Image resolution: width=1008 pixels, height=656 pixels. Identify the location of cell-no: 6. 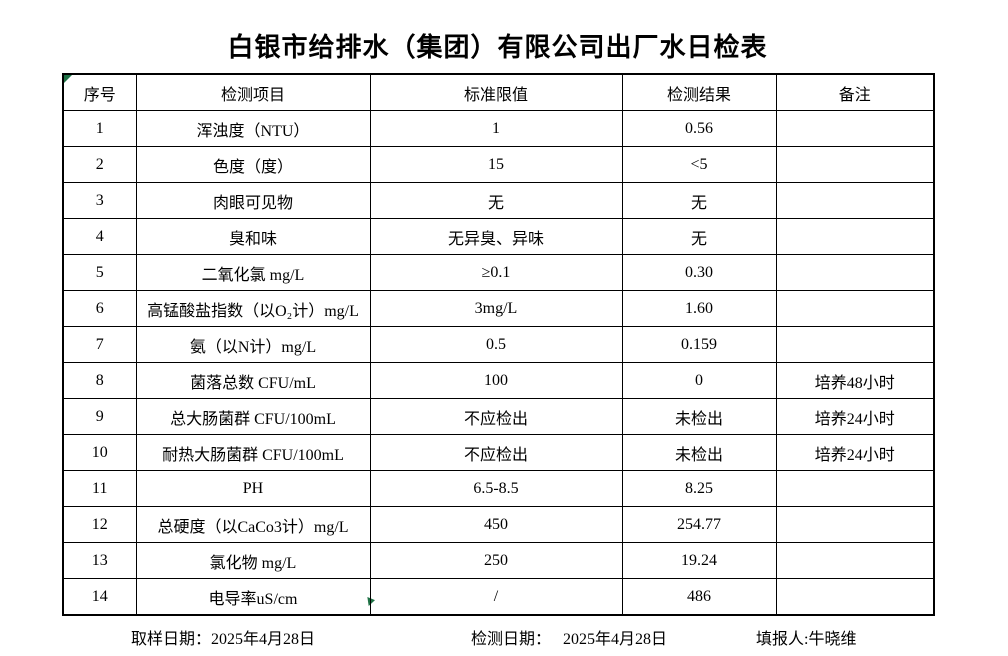
(99, 308).